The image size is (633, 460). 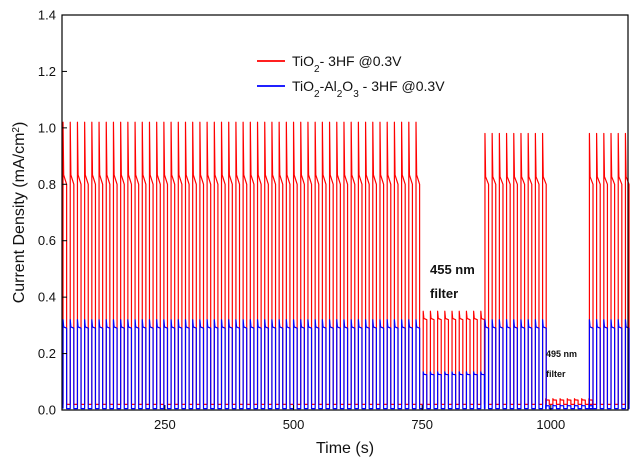 I want to click on legend-tio2-part: TiO, so click(x=303, y=61).